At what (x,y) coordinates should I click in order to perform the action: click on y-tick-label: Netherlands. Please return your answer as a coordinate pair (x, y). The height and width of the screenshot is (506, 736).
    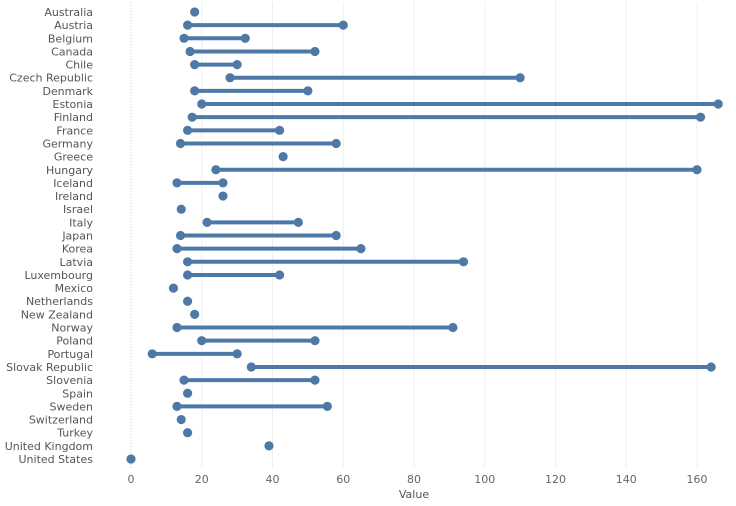
    Looking at the image, I should click on (59, 301).